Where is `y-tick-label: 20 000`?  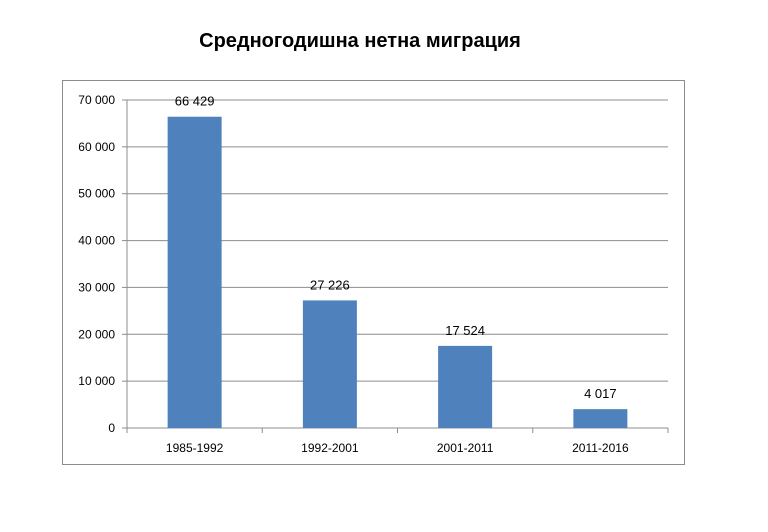 y-tick-label: 20 000 is located at coordinates (96, 334).